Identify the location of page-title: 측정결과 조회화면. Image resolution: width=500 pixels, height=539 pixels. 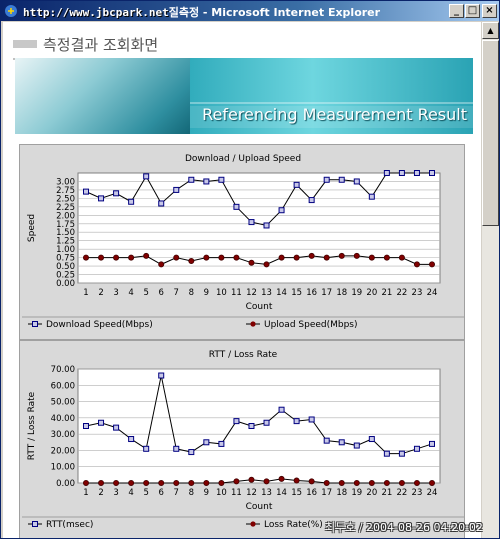
(101, 45).